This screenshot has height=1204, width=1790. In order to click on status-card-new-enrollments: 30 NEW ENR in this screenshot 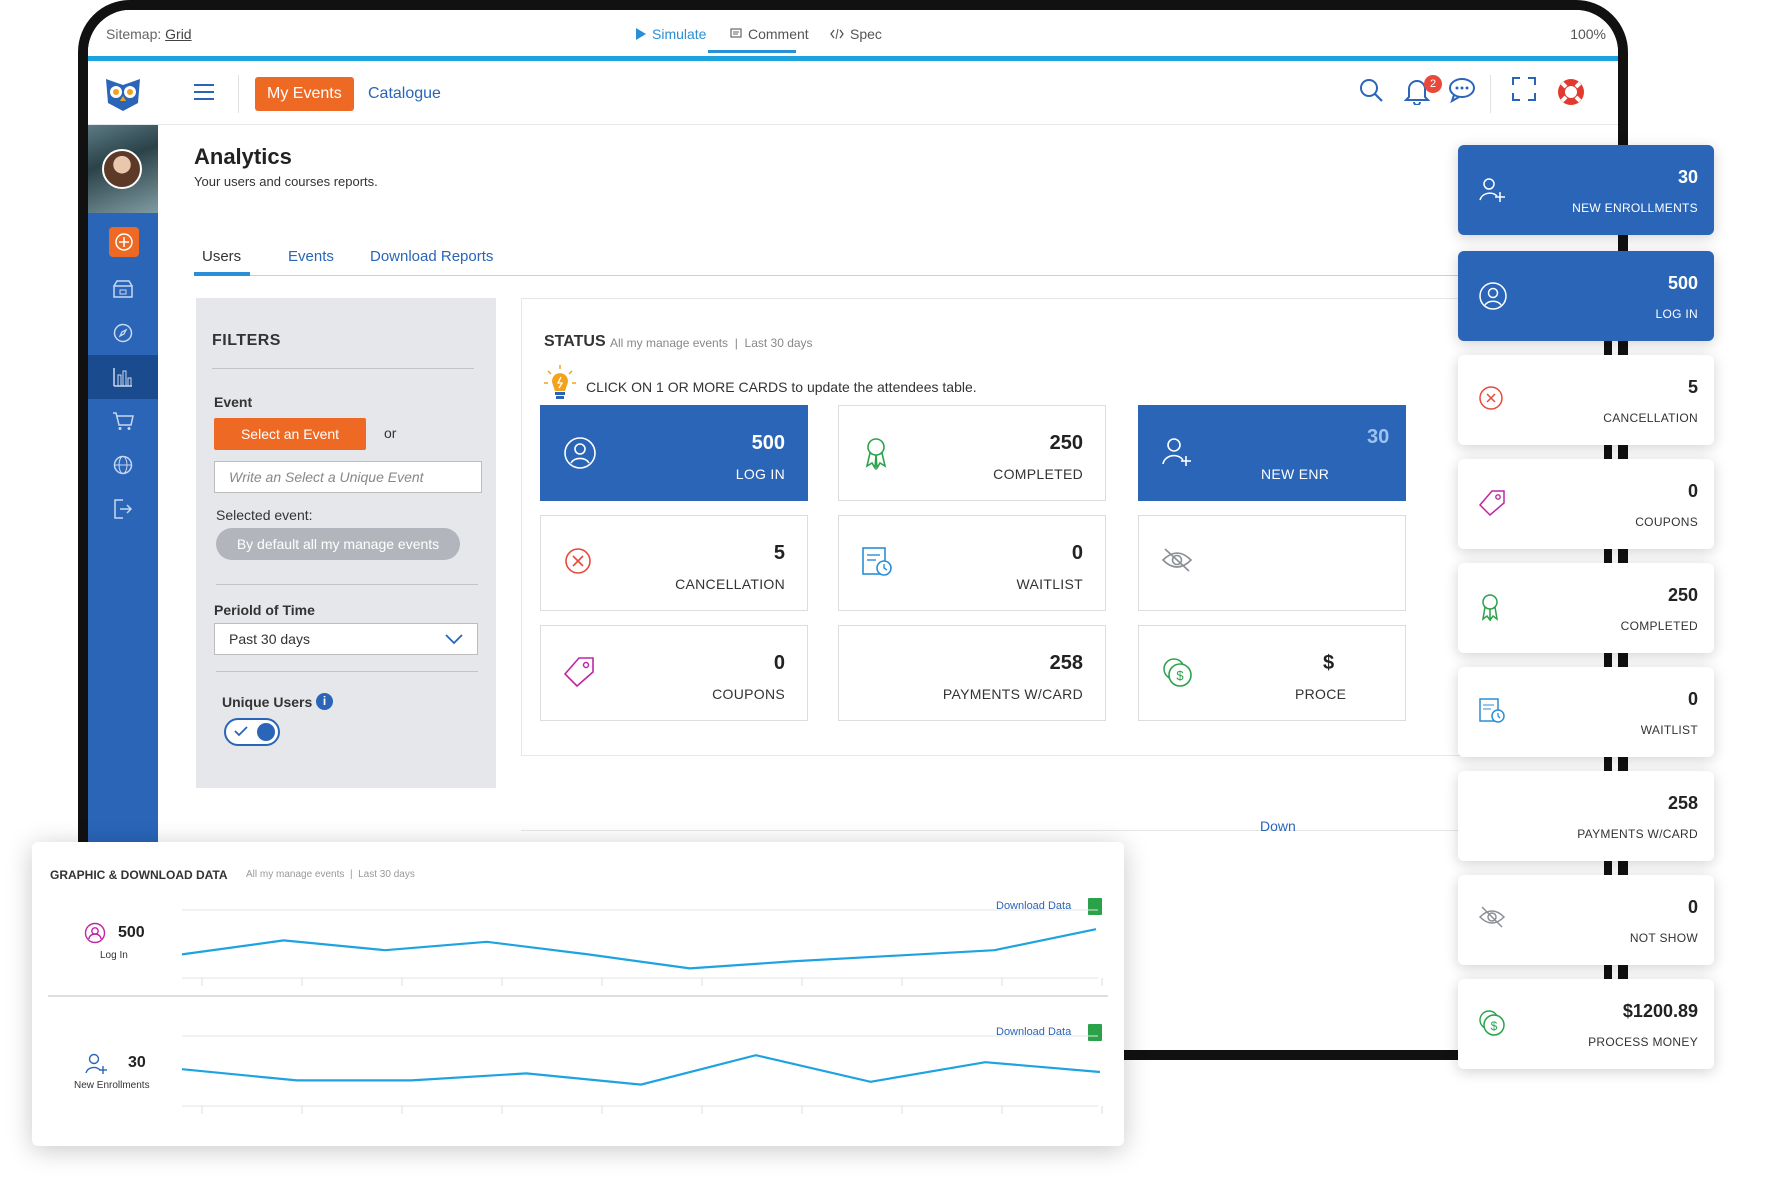, I will do `click(1272, 453)`.